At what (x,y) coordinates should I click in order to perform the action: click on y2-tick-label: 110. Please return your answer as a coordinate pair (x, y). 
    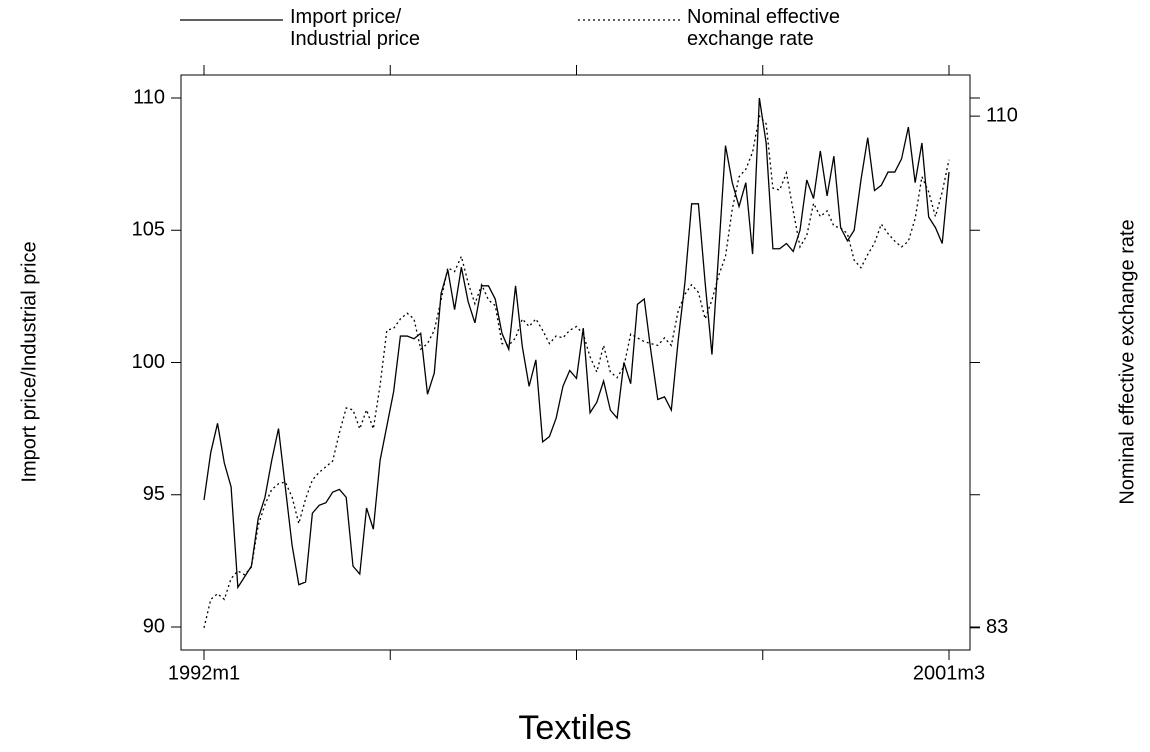
    Looking at the image, I should click on (1002, 115).